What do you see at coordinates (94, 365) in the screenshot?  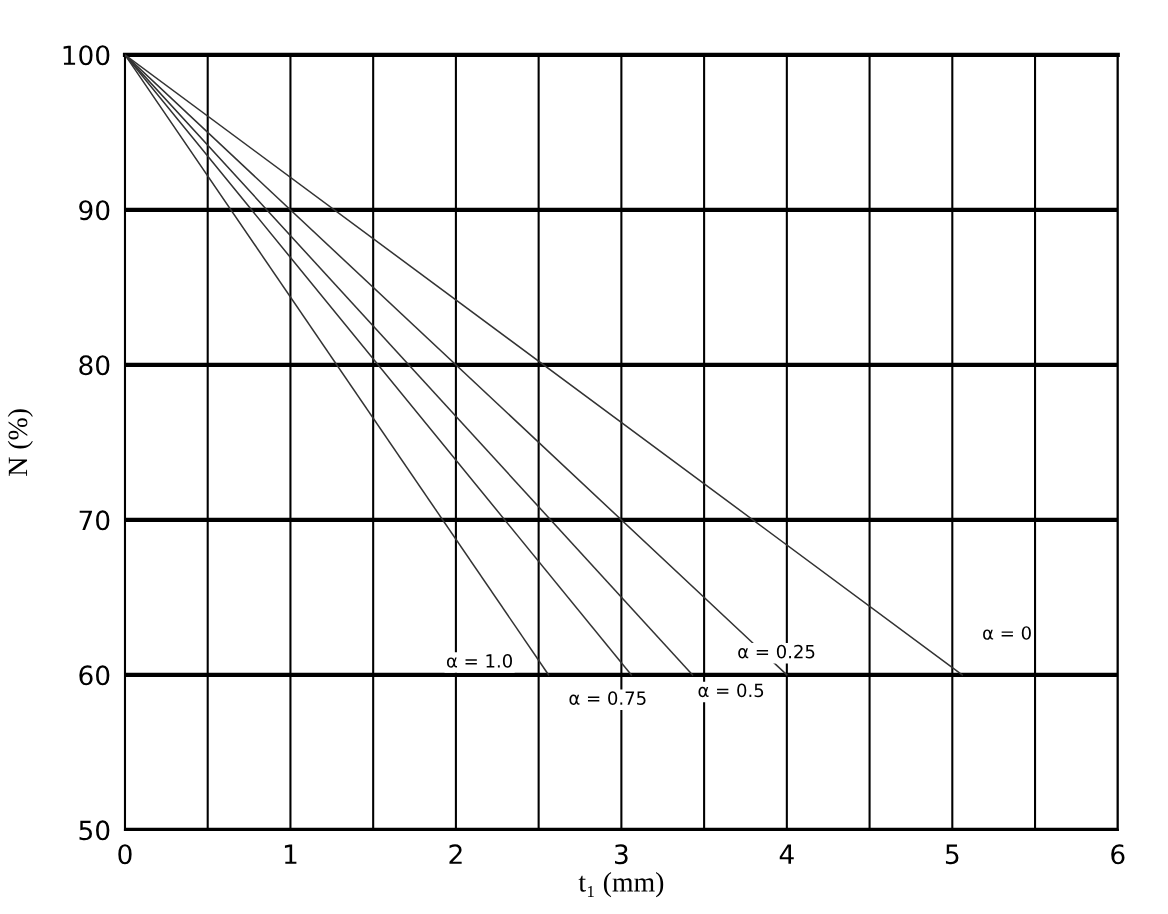 I see `y-tick-label: 80` at bounding box center [94, 365].